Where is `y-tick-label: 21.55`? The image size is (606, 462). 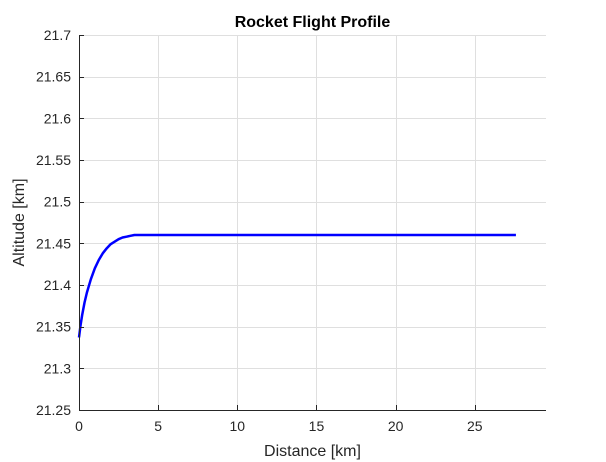
y-tick-label: 21.55 is located at coordinates (53, 160).